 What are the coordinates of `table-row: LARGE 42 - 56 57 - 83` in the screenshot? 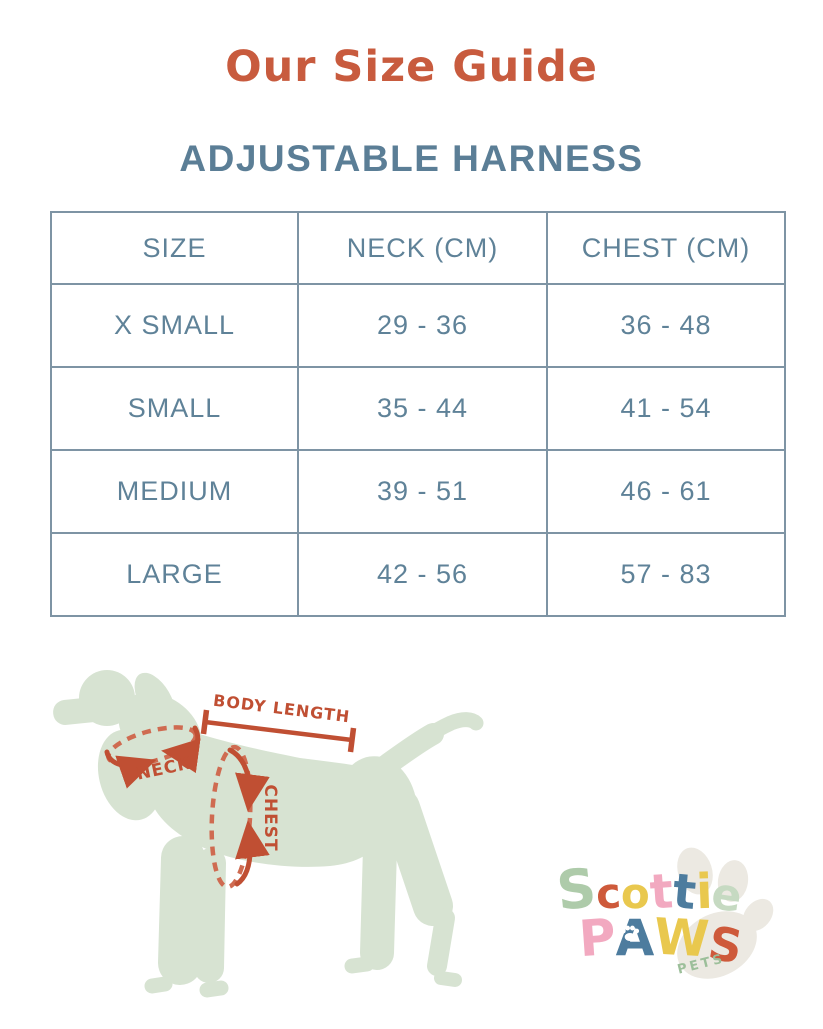 It's located at (418, 574).